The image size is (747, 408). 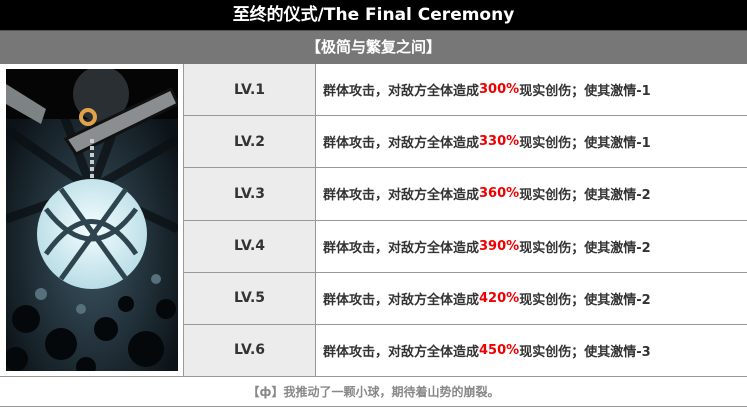 I want to click on level-description: 群体攻击，对敌方全体造成 390% 现实创伤；使其激情-2, so click(x=487, y=247).